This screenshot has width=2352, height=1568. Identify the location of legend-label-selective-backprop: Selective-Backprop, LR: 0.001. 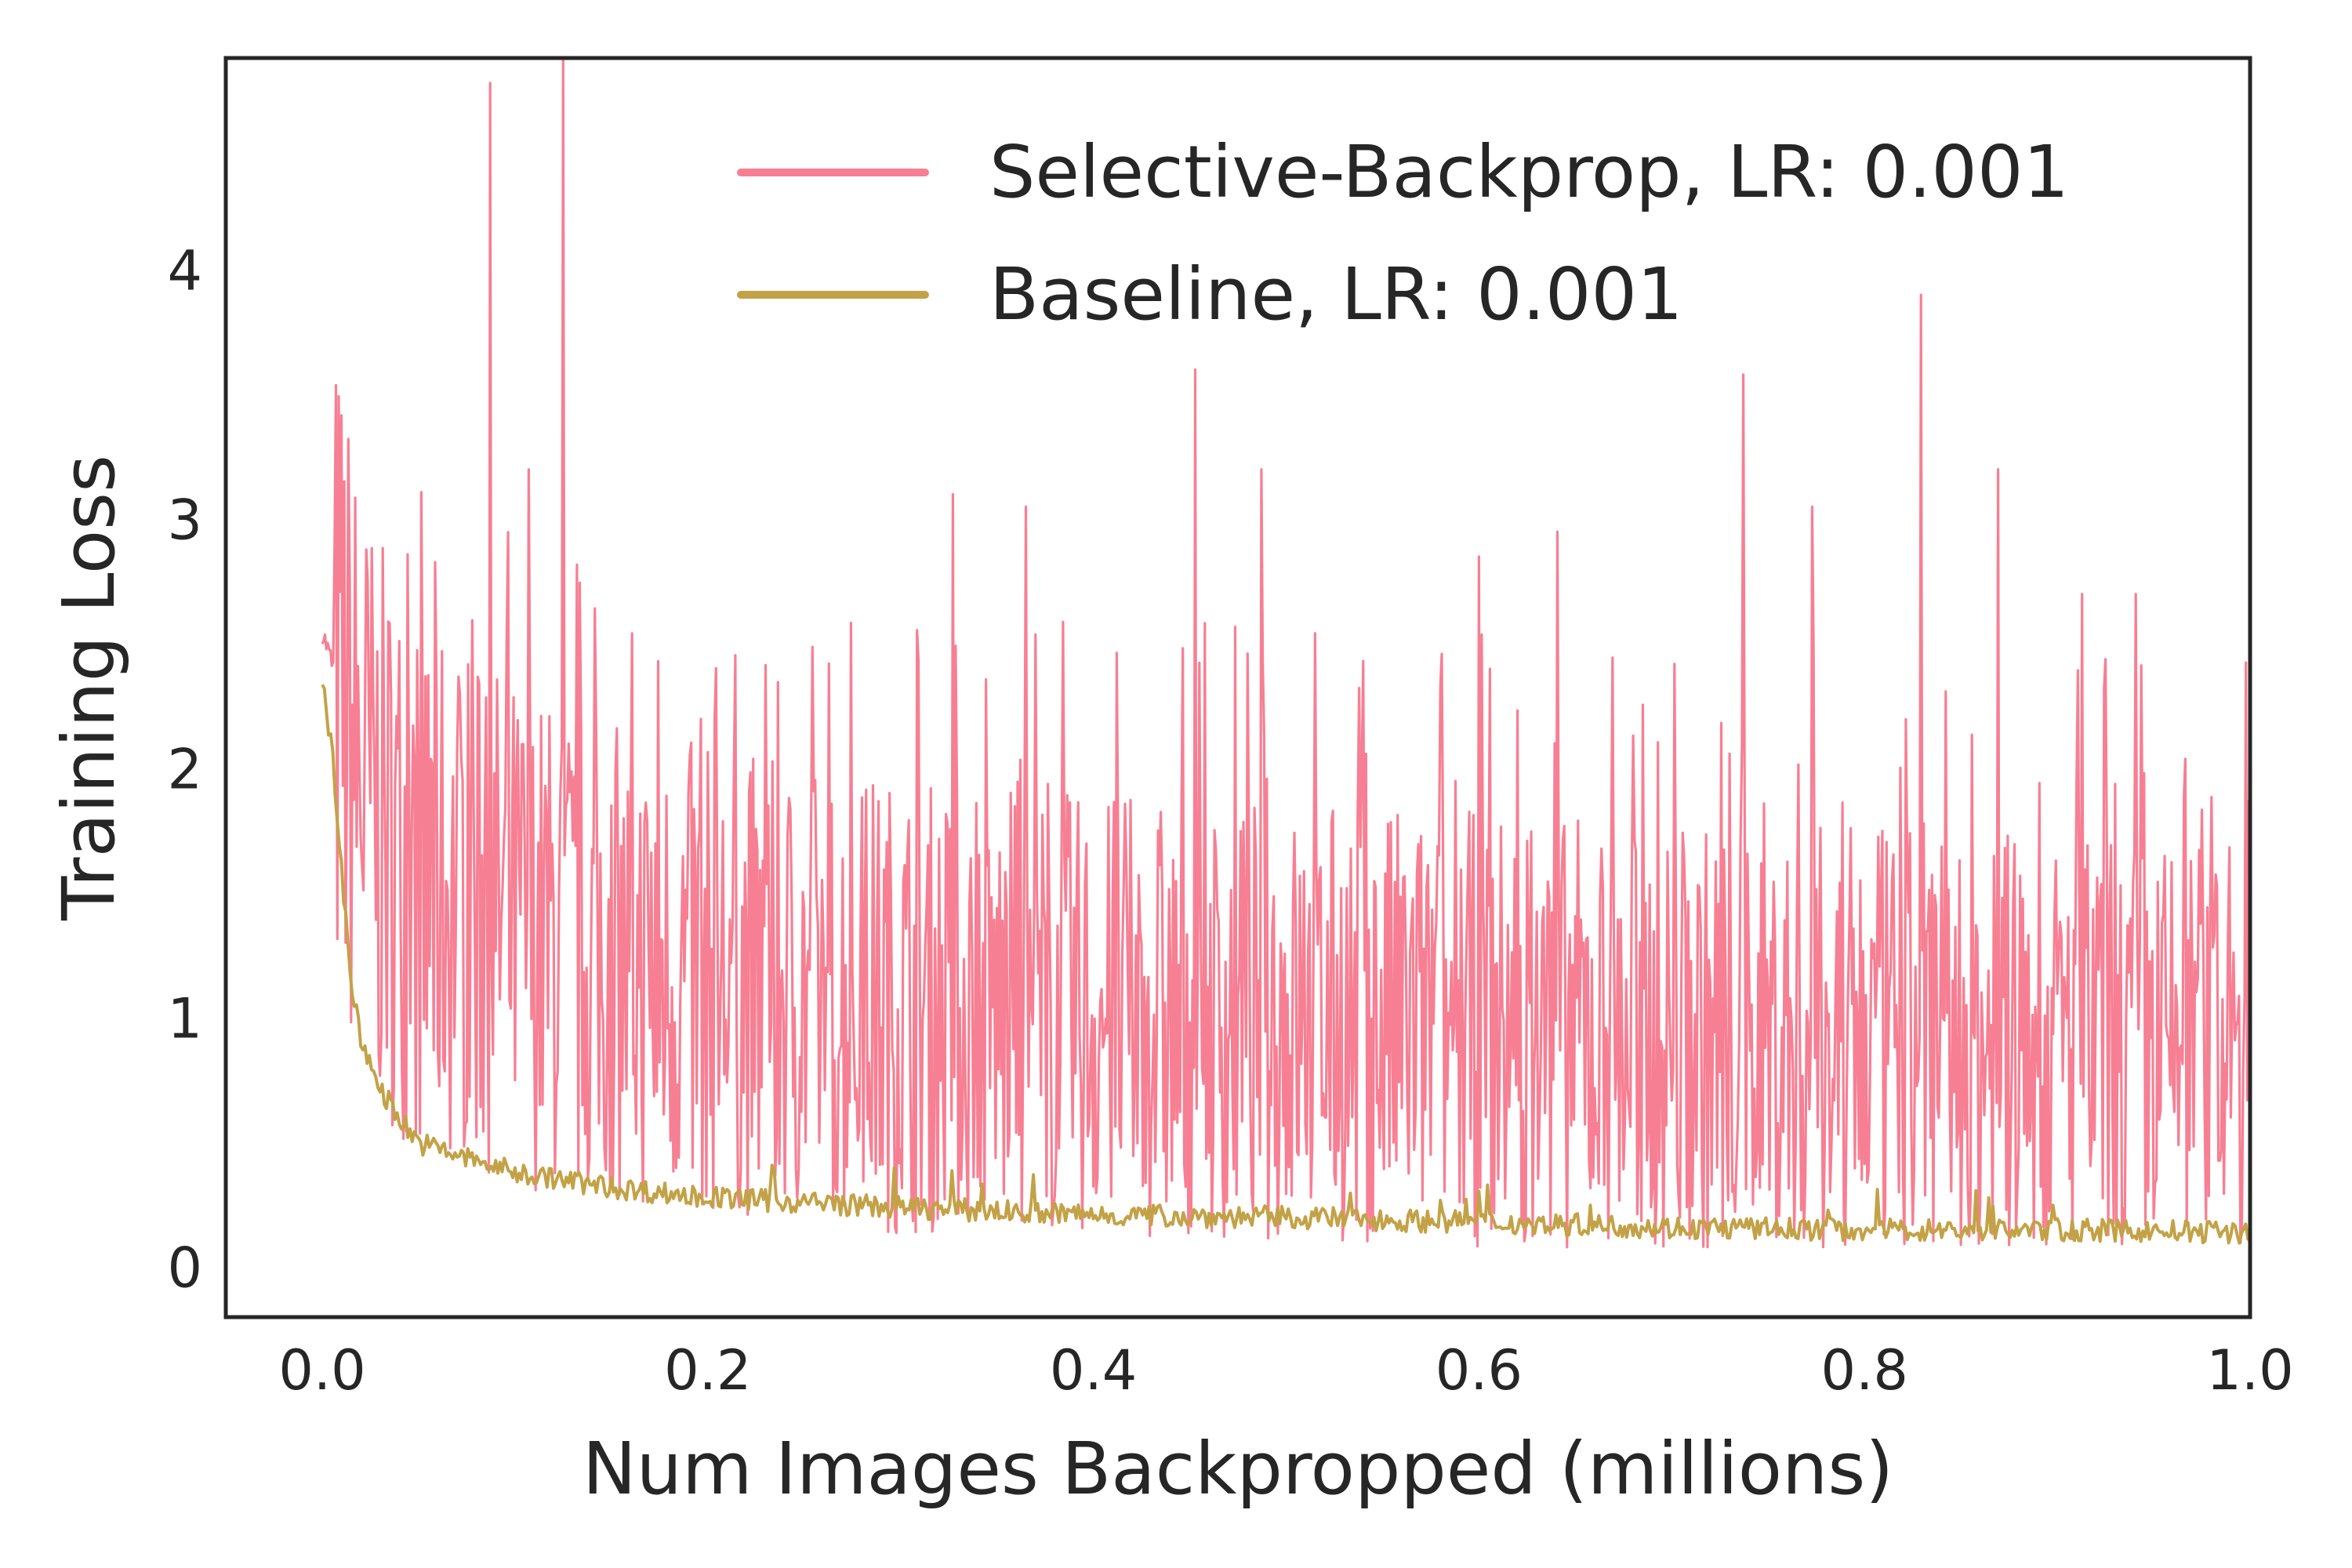
(1529, 172).